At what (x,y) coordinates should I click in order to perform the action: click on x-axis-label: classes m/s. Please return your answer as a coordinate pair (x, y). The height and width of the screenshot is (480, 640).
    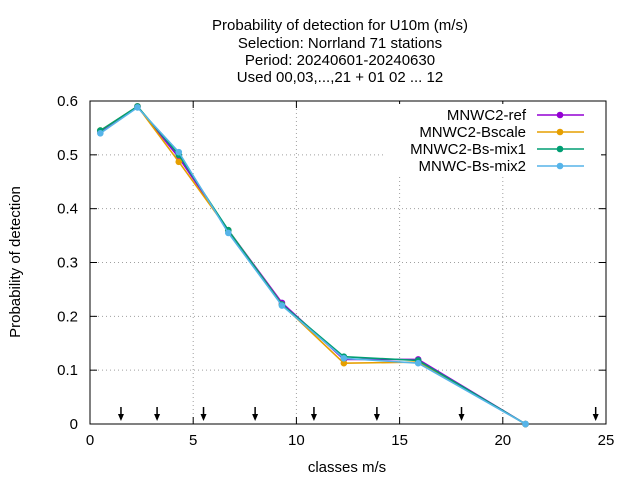
    Looking at the image, I should click on (347, 467).